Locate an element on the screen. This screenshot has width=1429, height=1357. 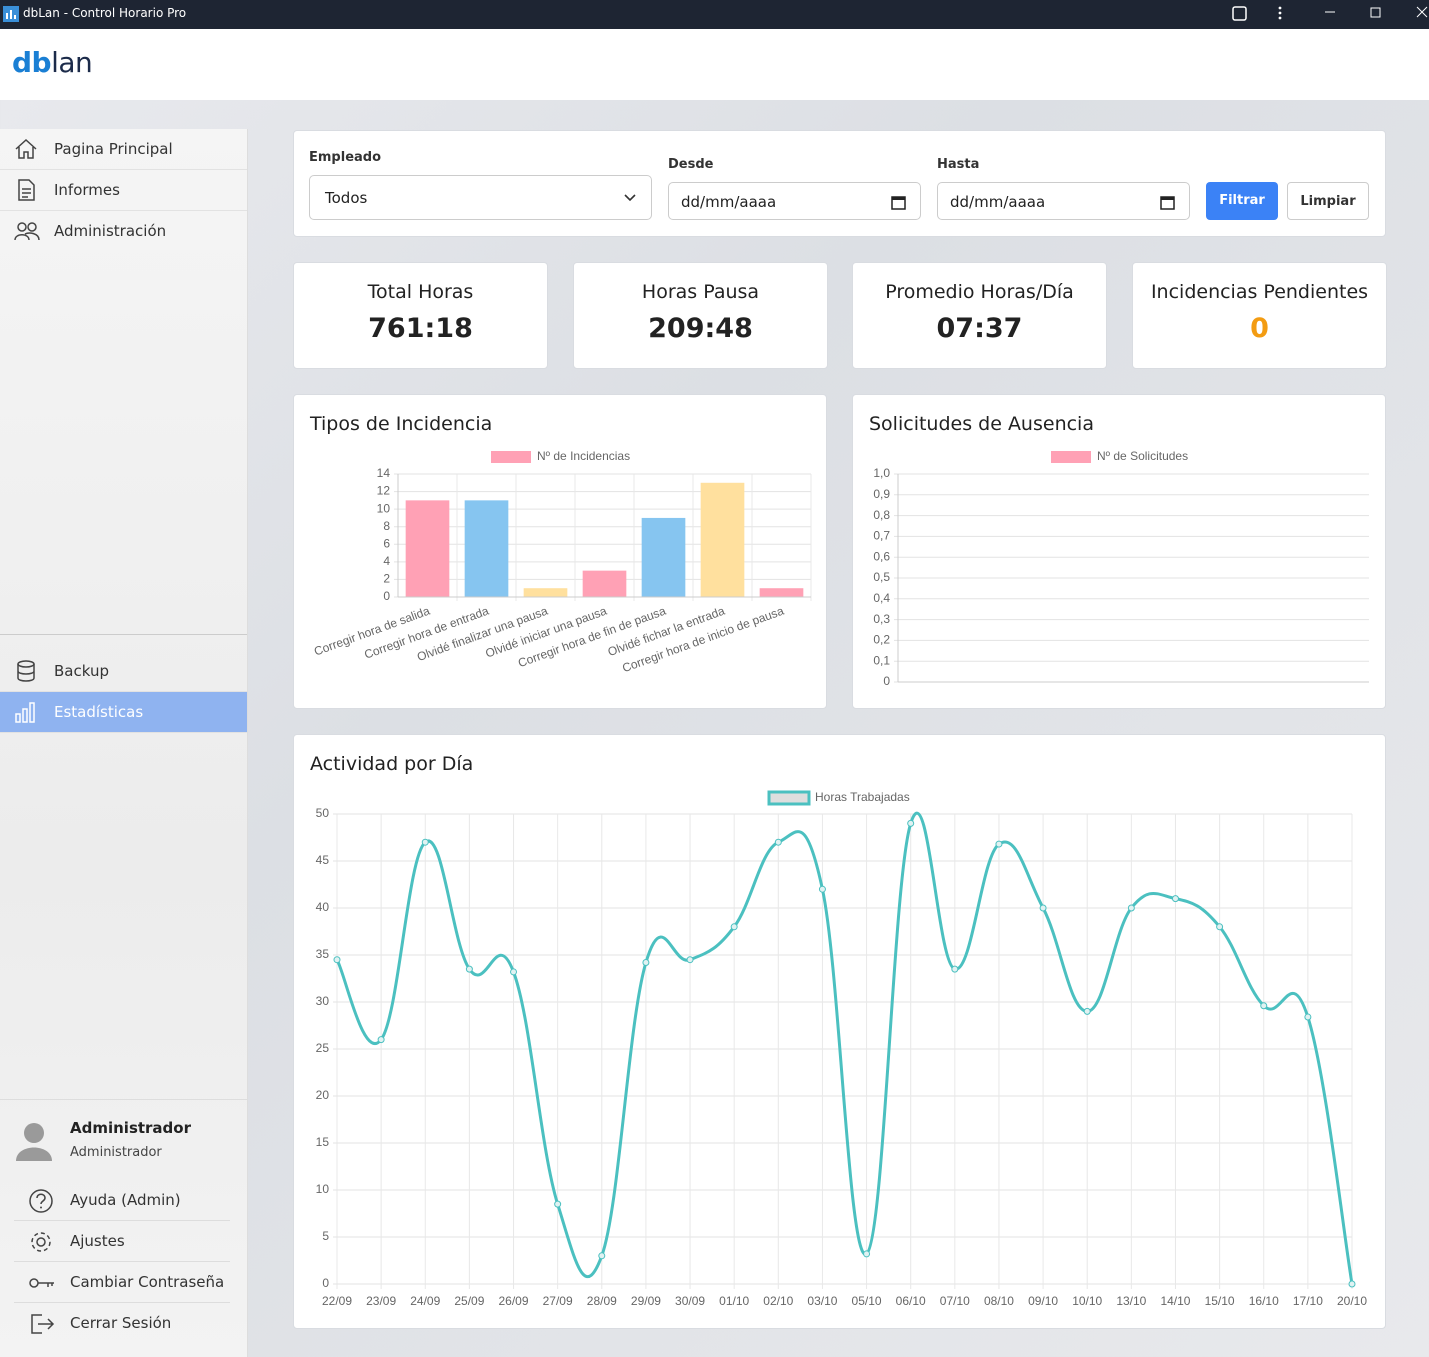
x-tick-label: 22/09 is located at coordinates (337, 1301).